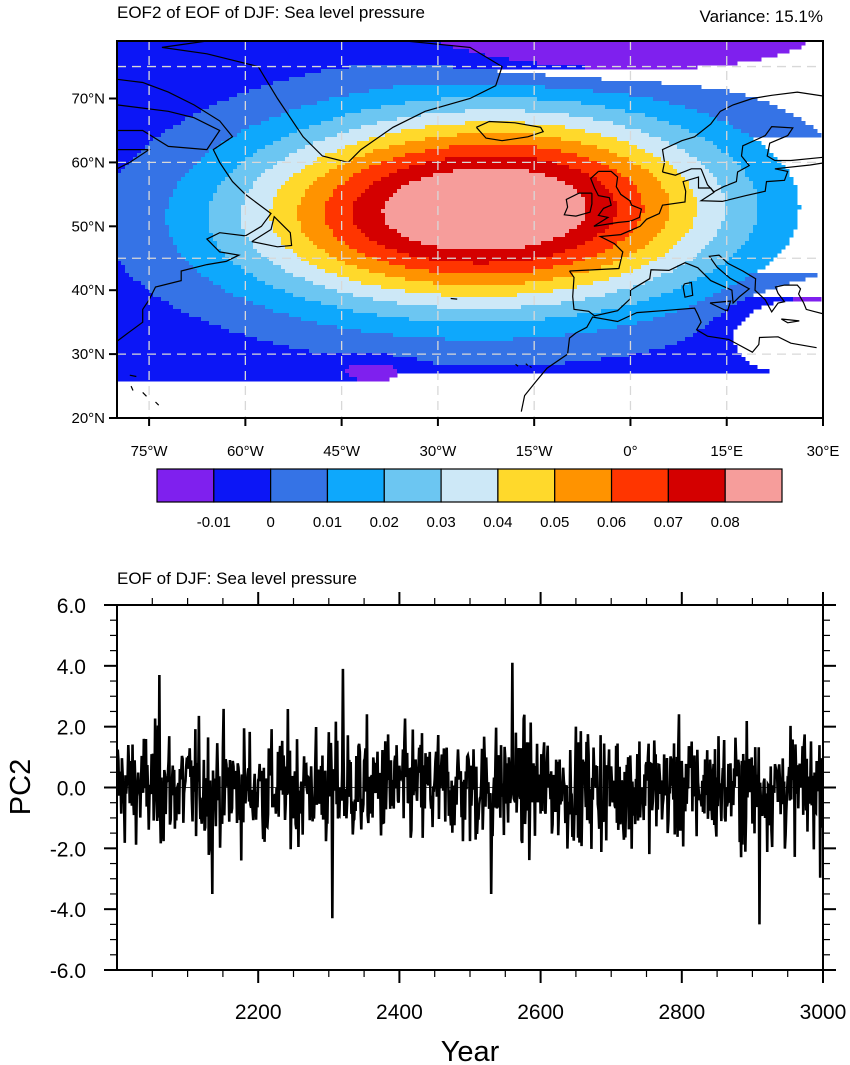  Describe the element at coordinates (71, 728) in the screenshot. I see `y-tick-label: 2.0` at that location.